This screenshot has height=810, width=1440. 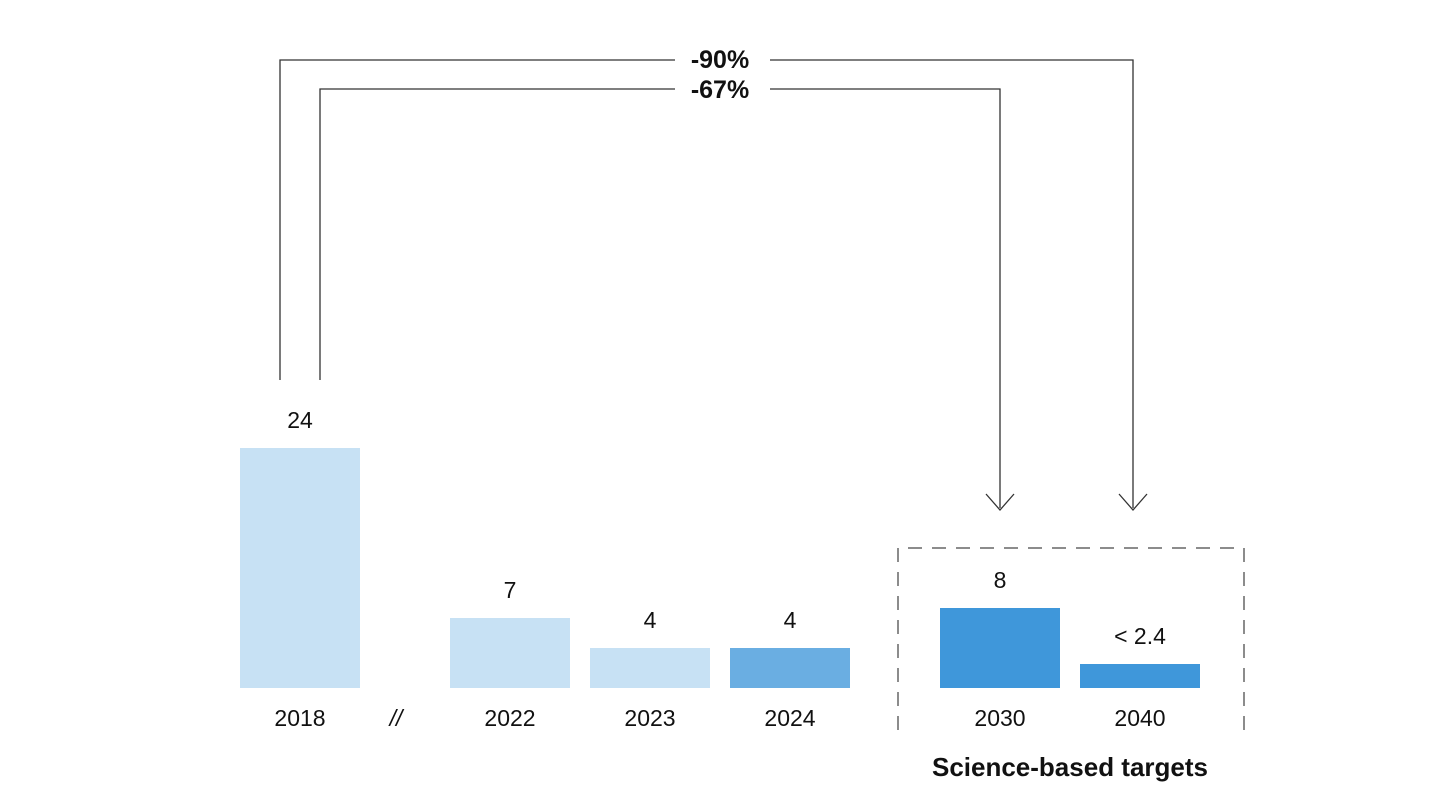 I want to click on bar-2040, so click(x=1140, y=676).